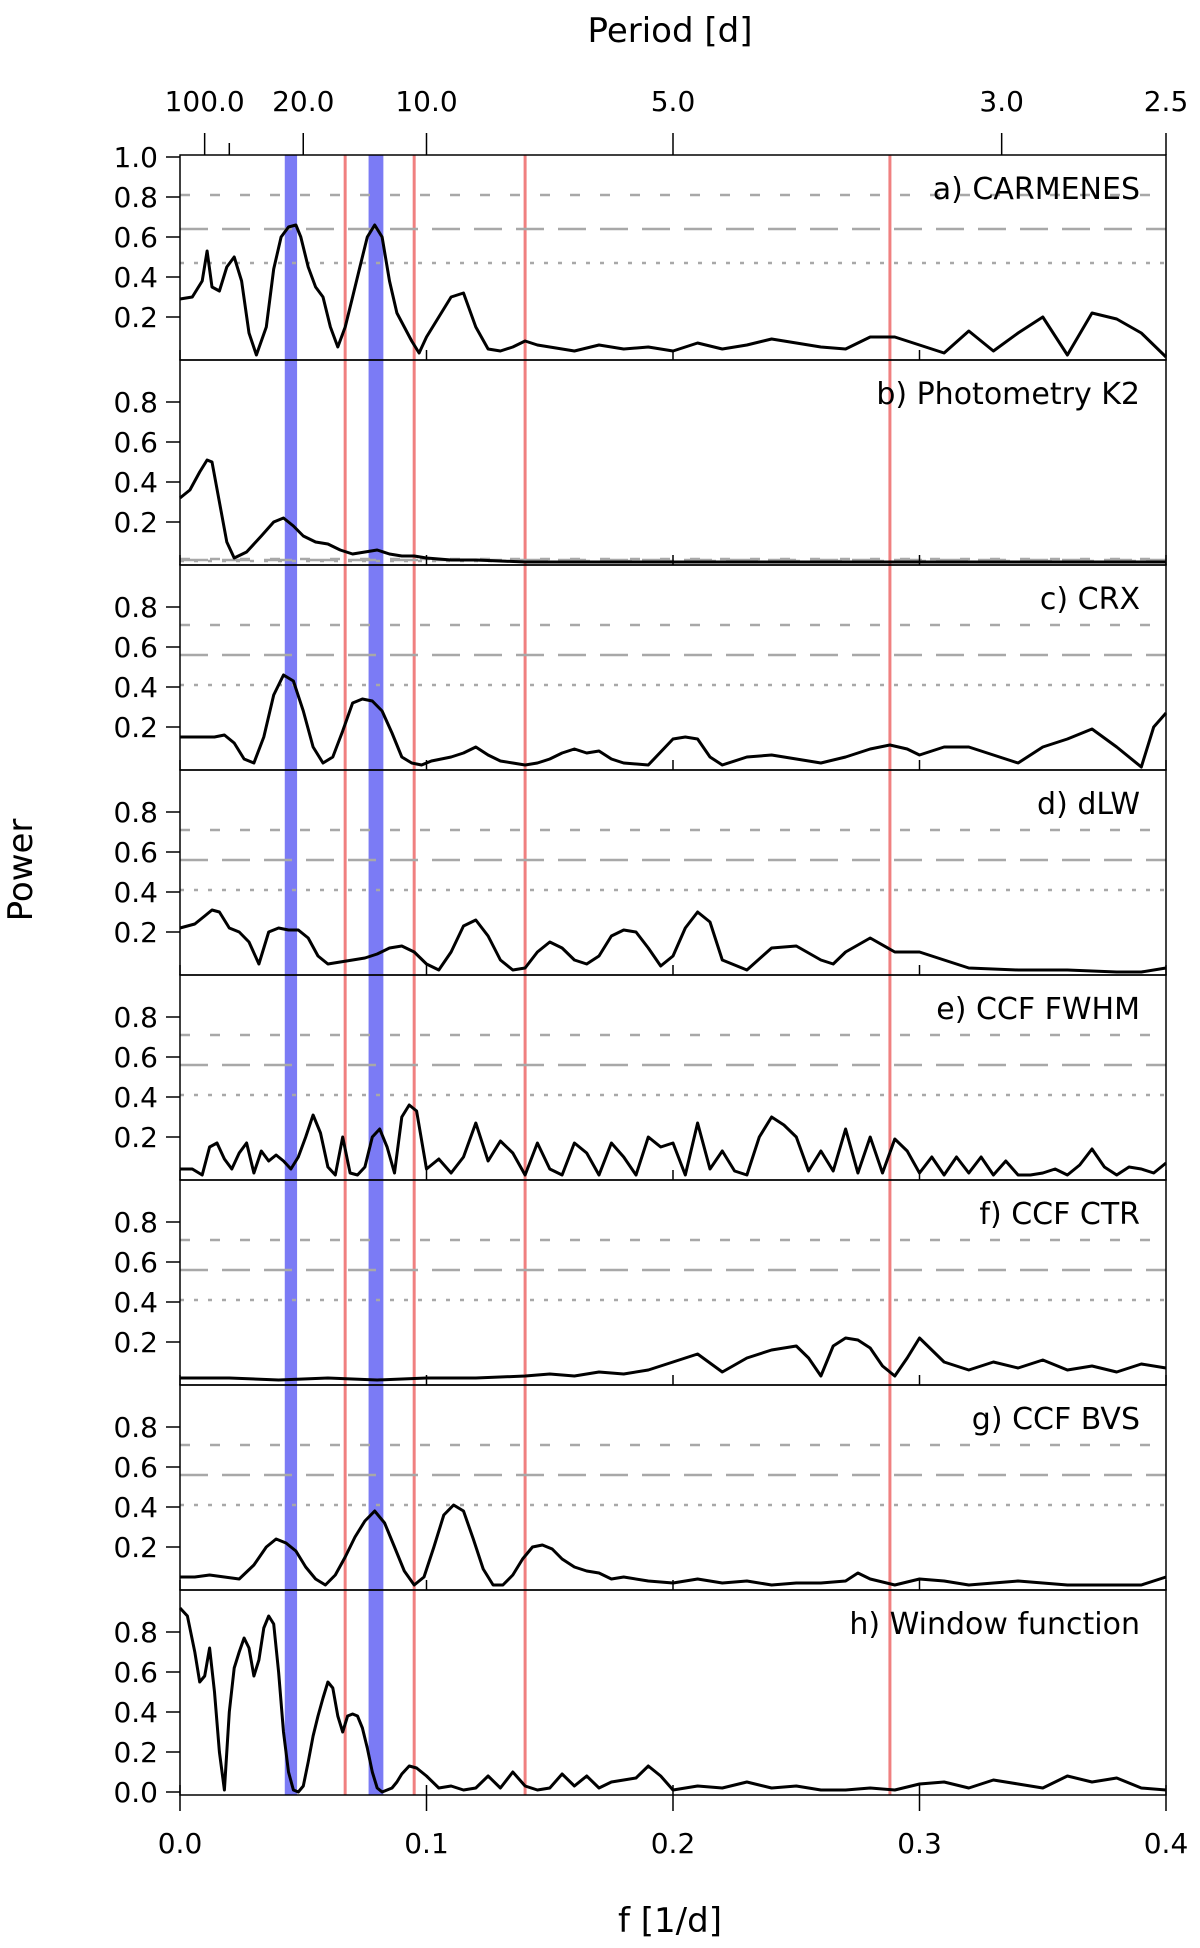 Image resolution: width=1200 pixels, height=1948 pixels. I want to click on period-tick-label: 20.0, so click(303, 101).